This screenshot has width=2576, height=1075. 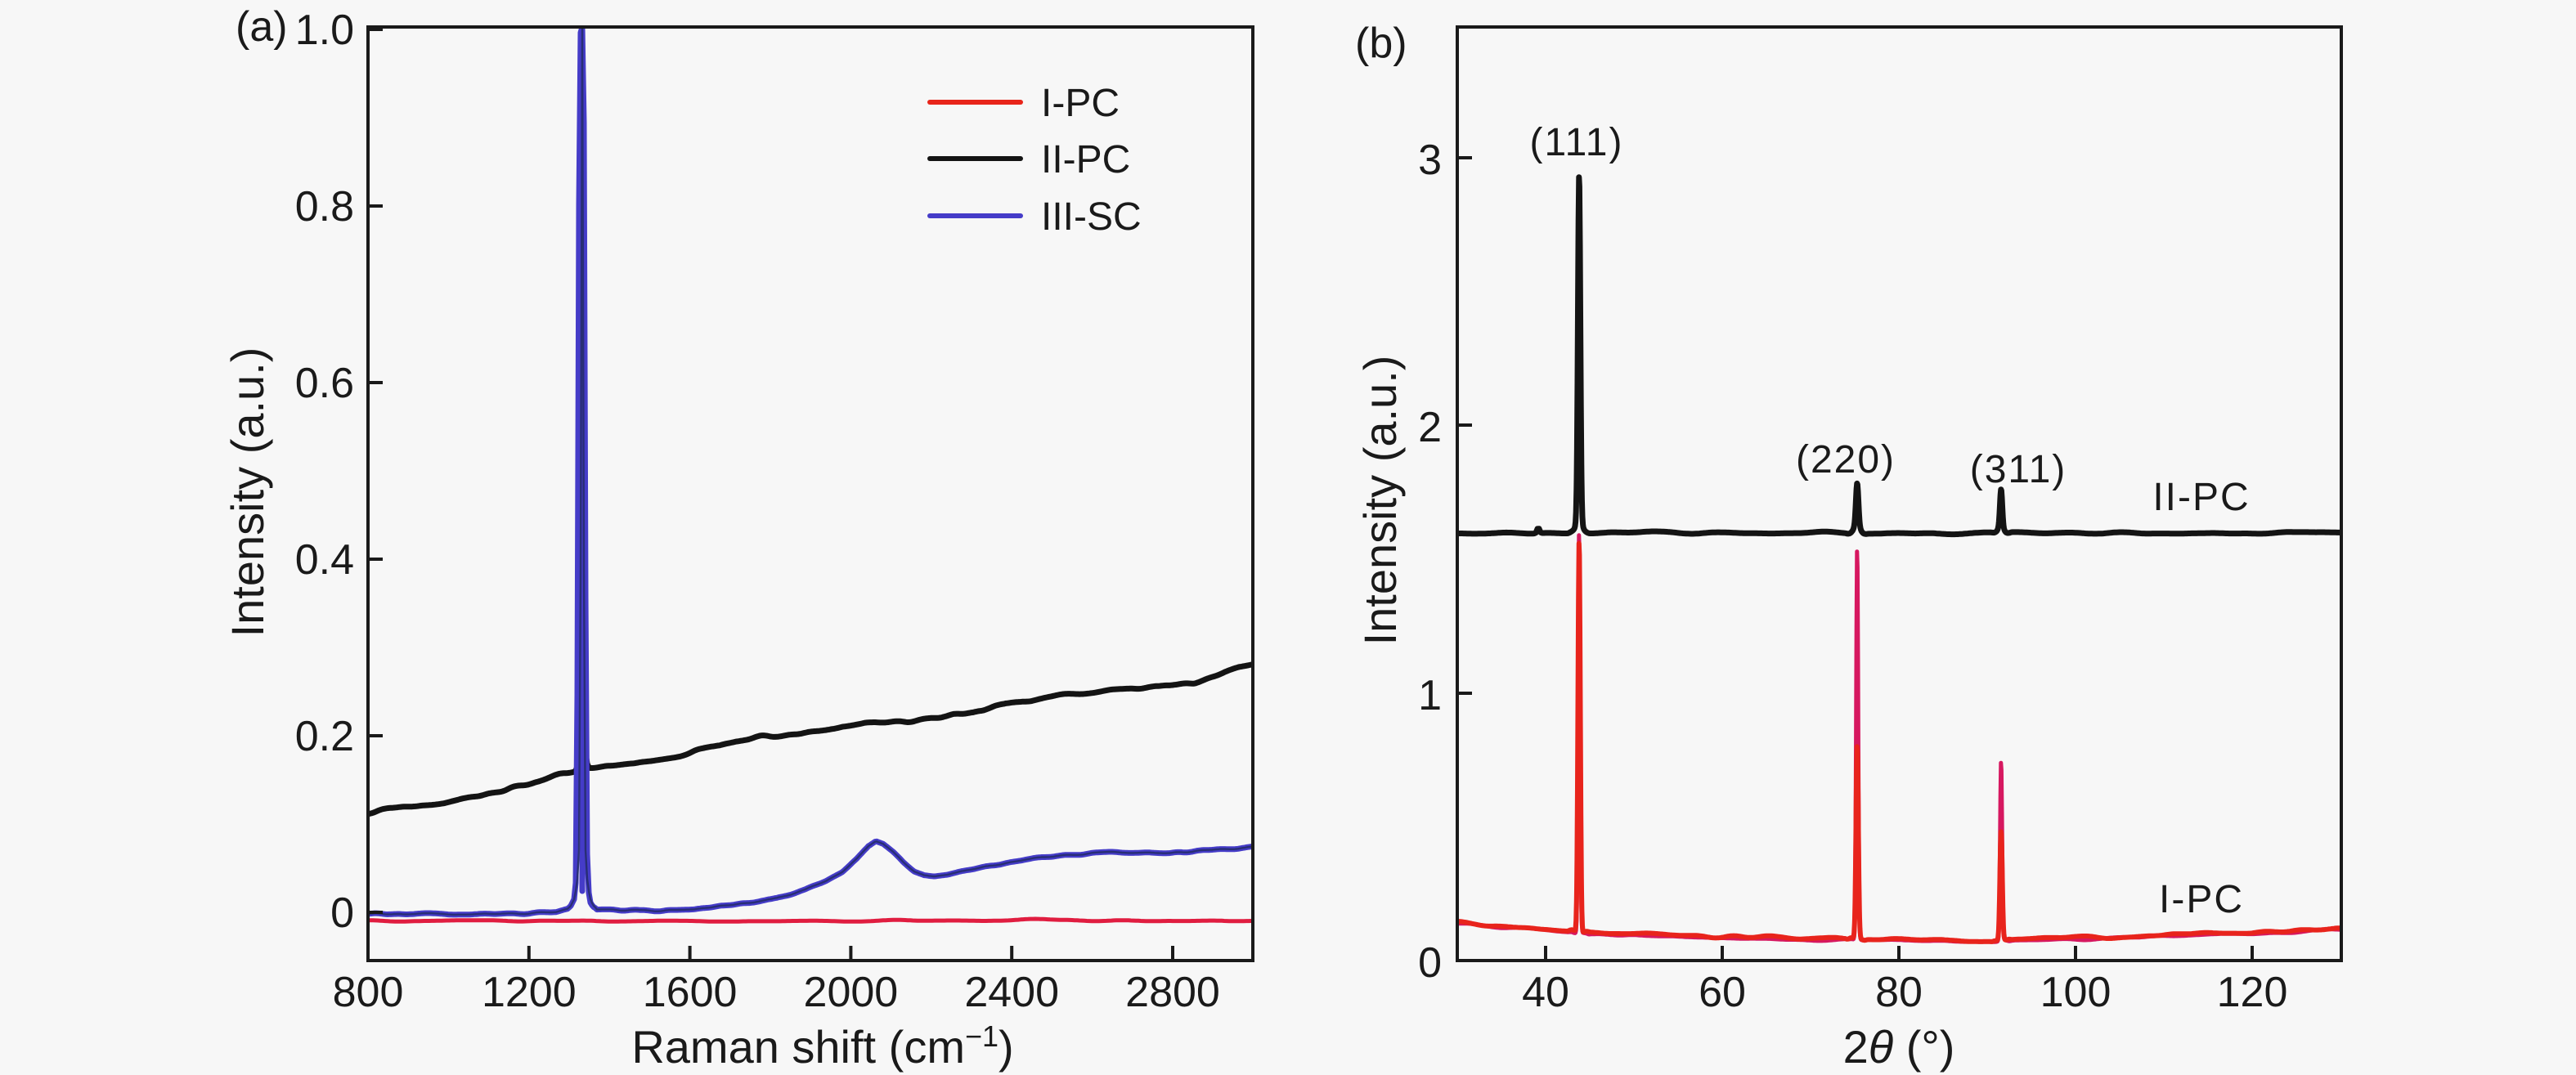 I want to click on svg-text: (311), so click(x=2018, y=469).